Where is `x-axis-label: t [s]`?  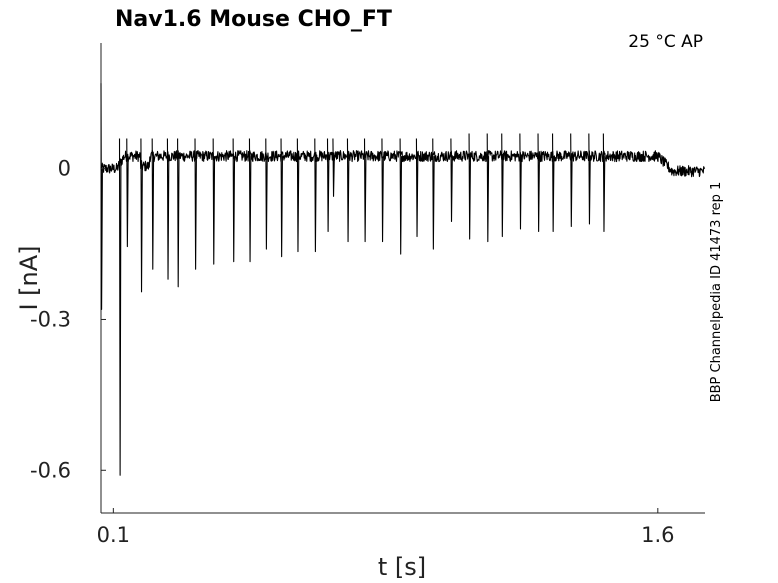
x-axis-label: t [s] is located at coordinates (402, 567).